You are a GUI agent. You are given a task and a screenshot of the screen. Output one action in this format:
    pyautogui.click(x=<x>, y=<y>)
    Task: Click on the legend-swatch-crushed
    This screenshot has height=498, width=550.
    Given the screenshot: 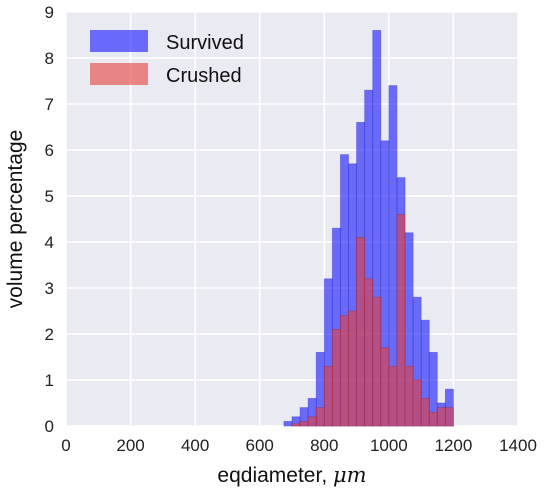 What is the action you would take?
    pyautogui.click(x=119, y=74)
    